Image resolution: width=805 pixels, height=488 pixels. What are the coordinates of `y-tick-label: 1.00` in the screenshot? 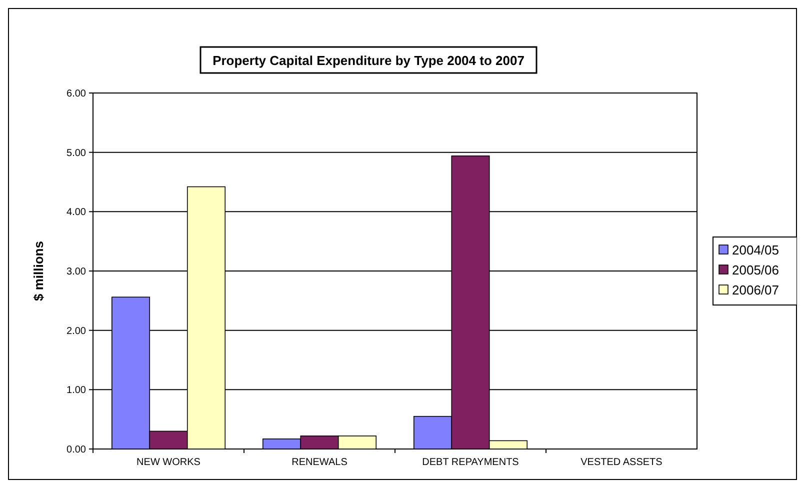 It's located at (76, 390).